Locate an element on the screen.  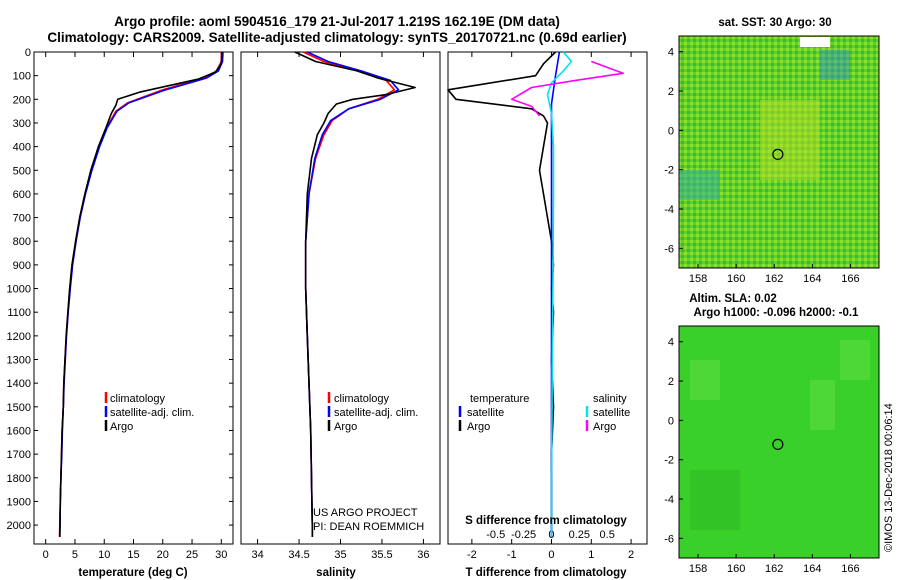
legend-s-argo-label: Argo is located at coordinates (604, 427).